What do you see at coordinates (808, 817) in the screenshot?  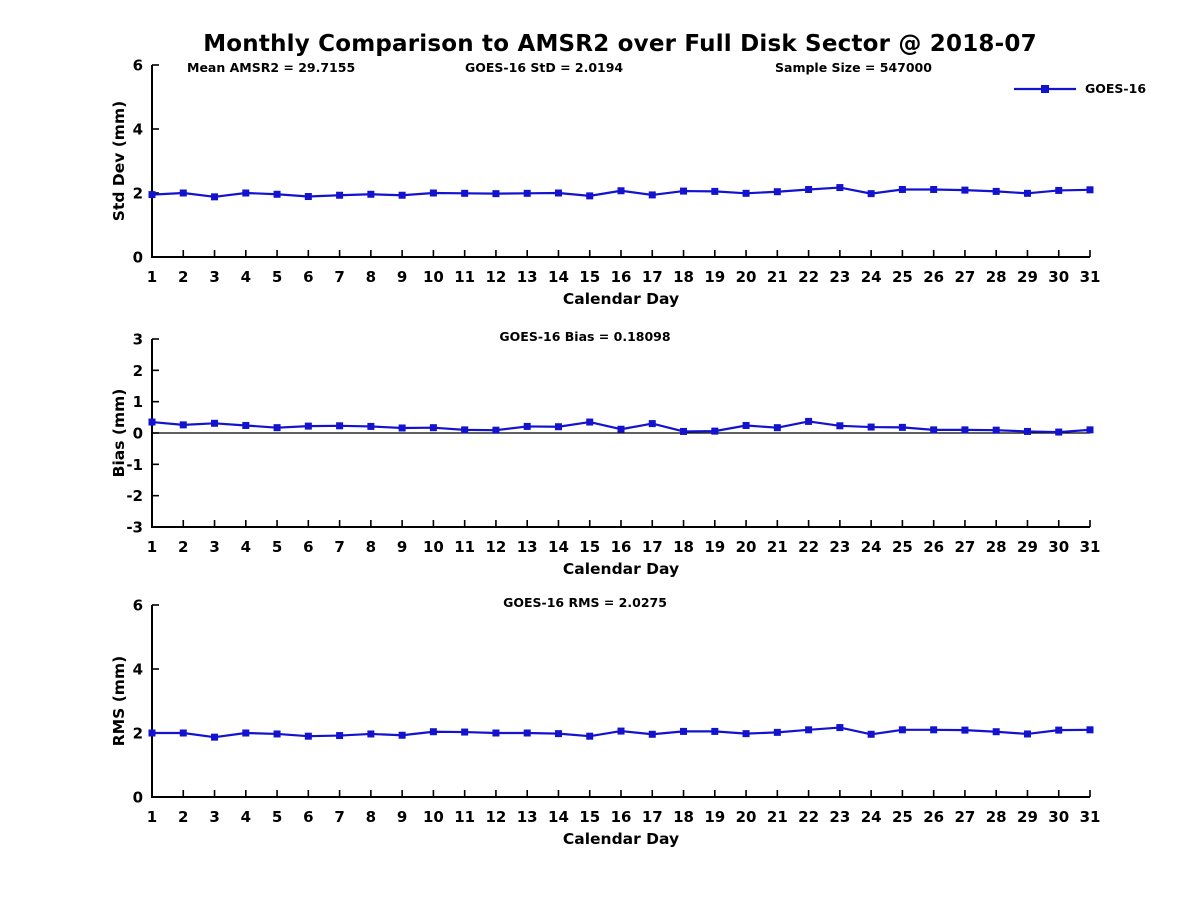 I see `x-tick-label: 22` at bounding box center [808, 817].